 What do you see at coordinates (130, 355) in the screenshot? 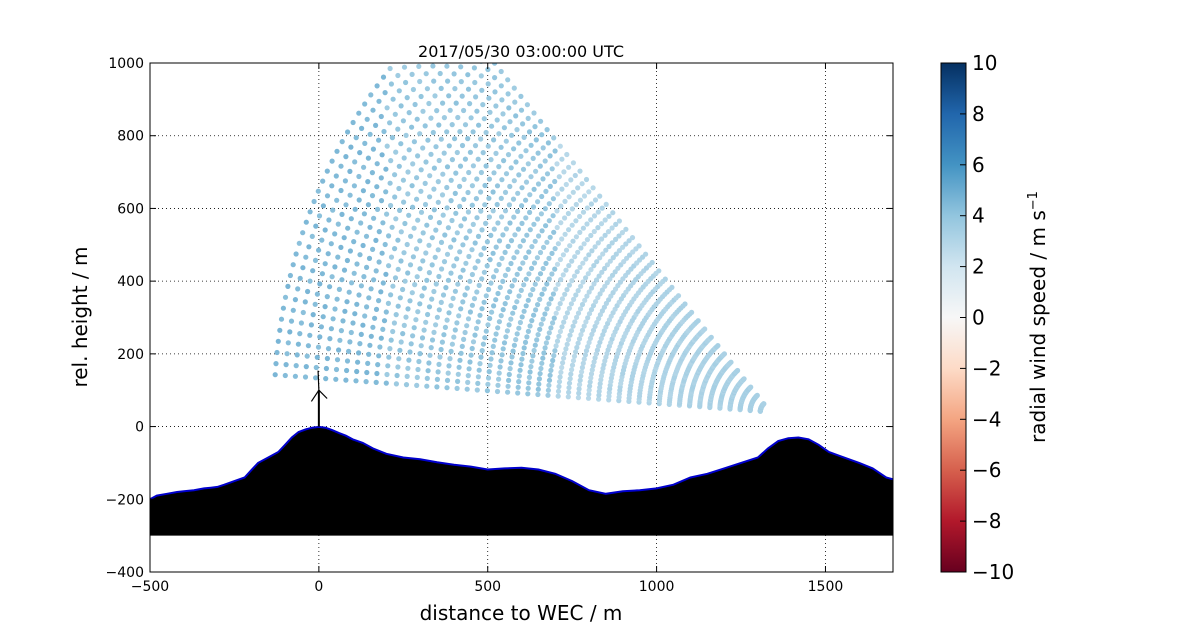
I see `y-tick-label: 200` at bounding box center [130, 355].